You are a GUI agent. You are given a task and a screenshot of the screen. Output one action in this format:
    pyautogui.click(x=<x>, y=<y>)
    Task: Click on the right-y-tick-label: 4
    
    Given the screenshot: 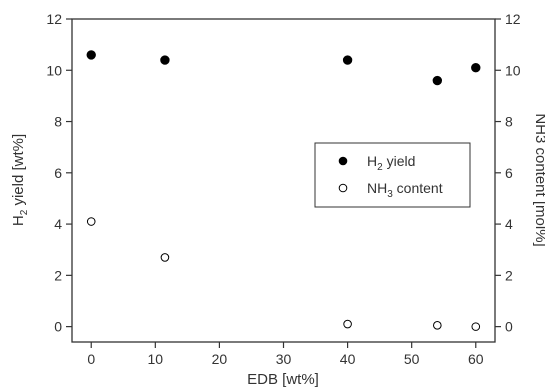 What is the action you would take?
    pyautogui.click(x=509, y=224)
    